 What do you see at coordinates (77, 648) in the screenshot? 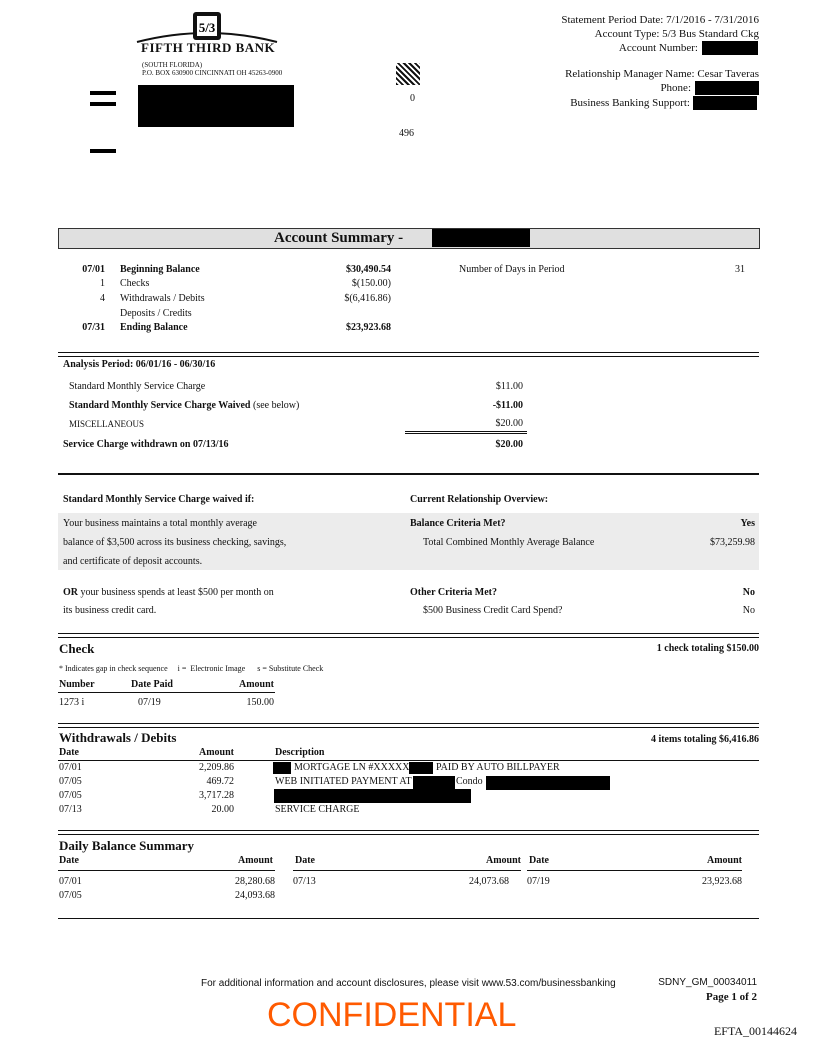
I see `check-section-title: Check` at bounding box center [77, 648].